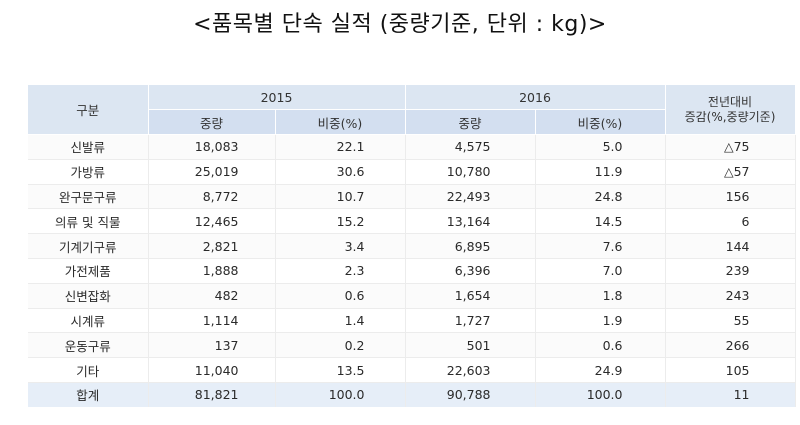 The width and height of the screenshot is (800, 425). What do you see at coordinates (88, 110) in the screenshot?
I see `header-category: 구분` at bounding box center [88, 110].